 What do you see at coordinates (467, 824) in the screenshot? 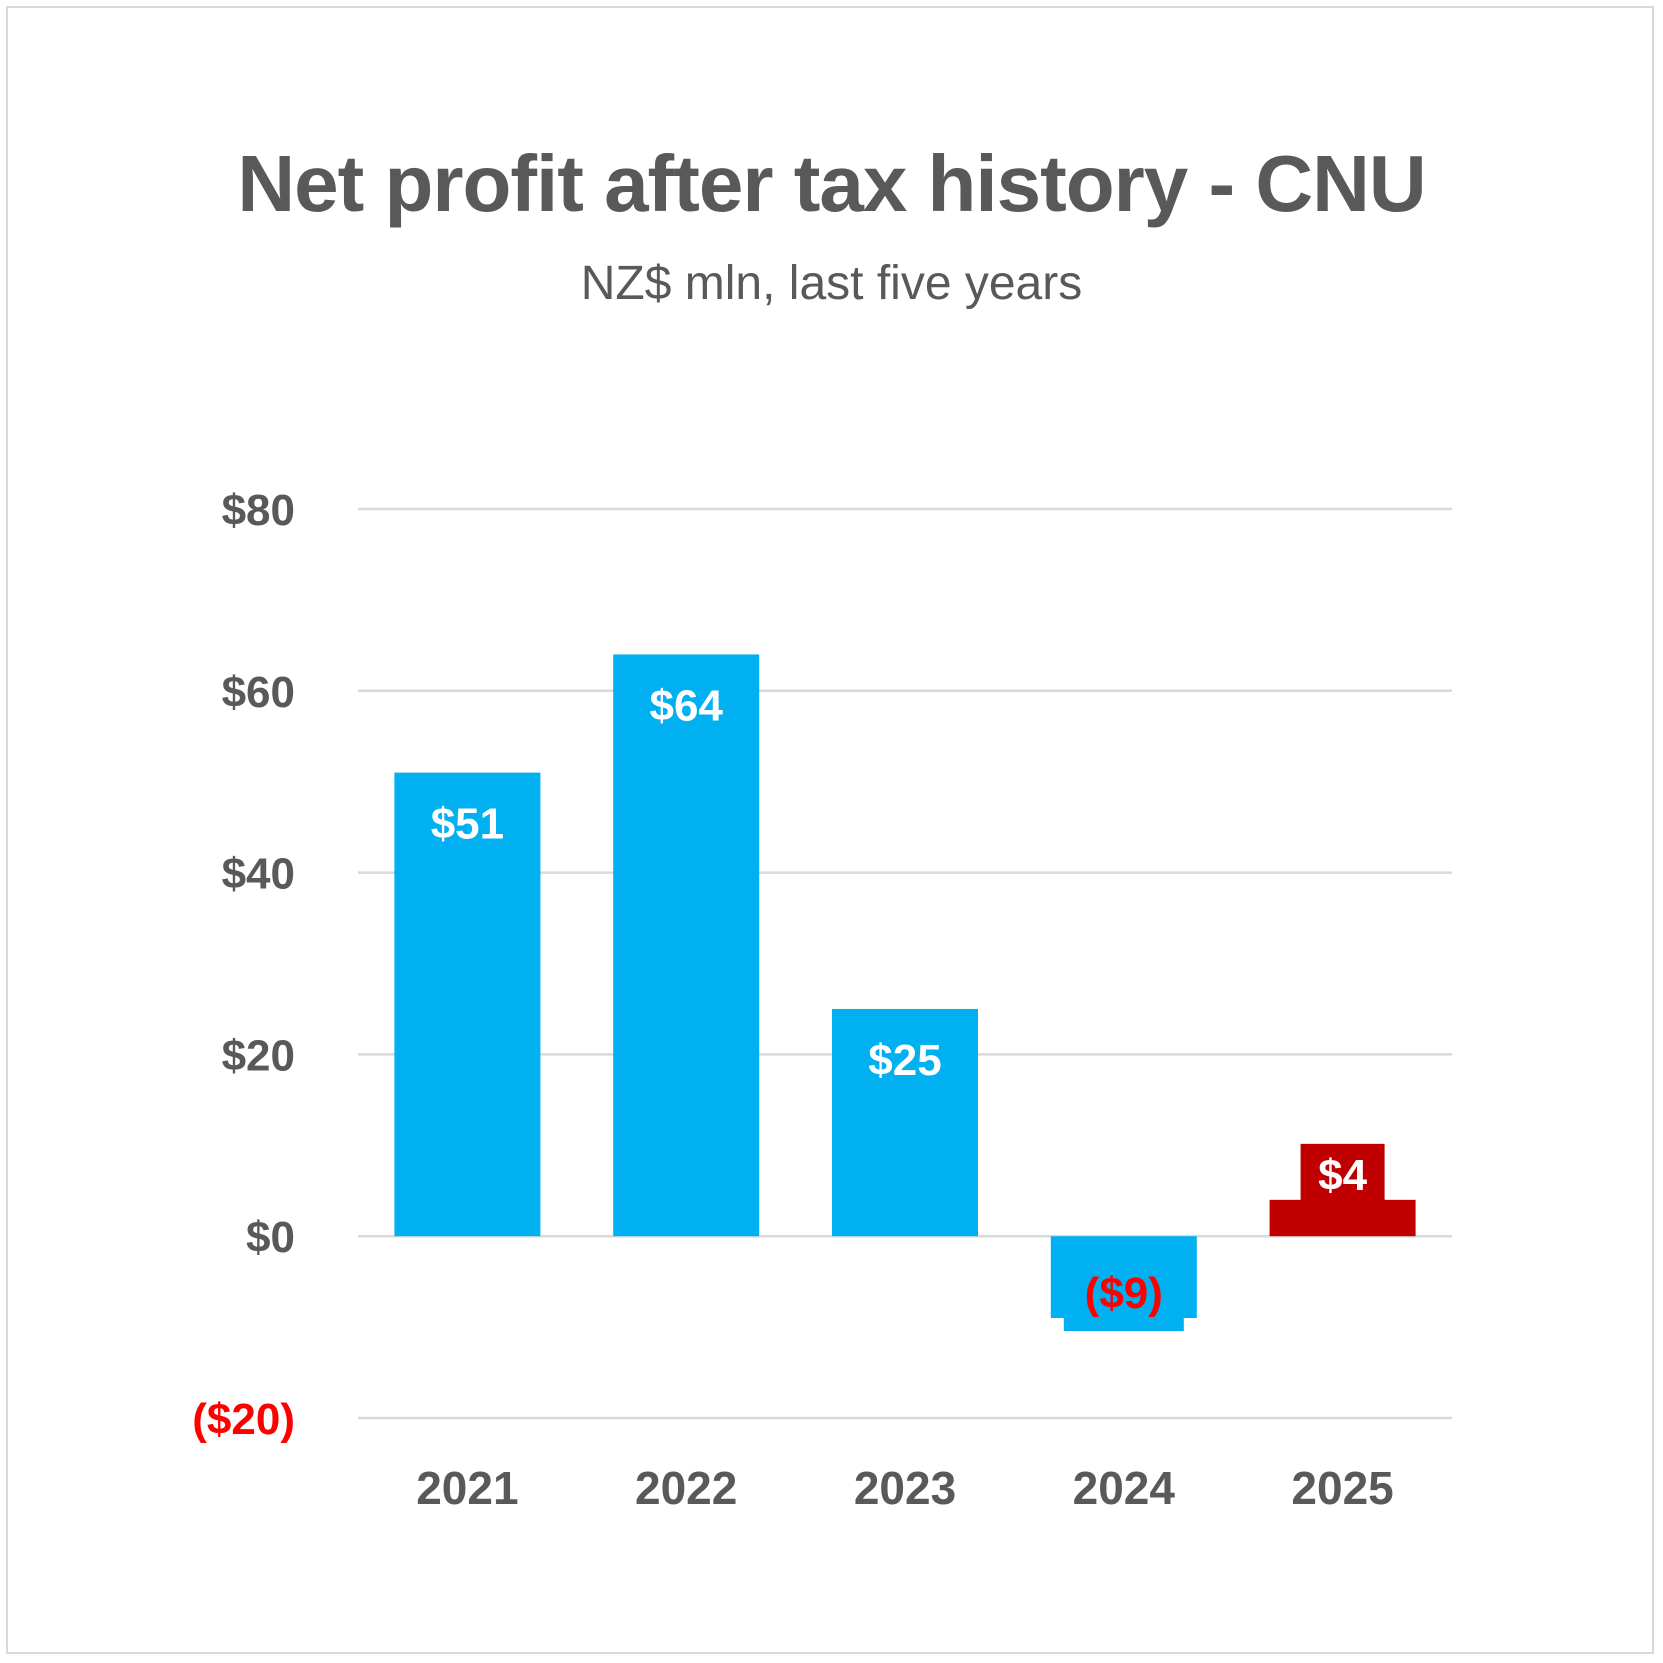
I see `data-label: $51` at bounding box center [467, 824].